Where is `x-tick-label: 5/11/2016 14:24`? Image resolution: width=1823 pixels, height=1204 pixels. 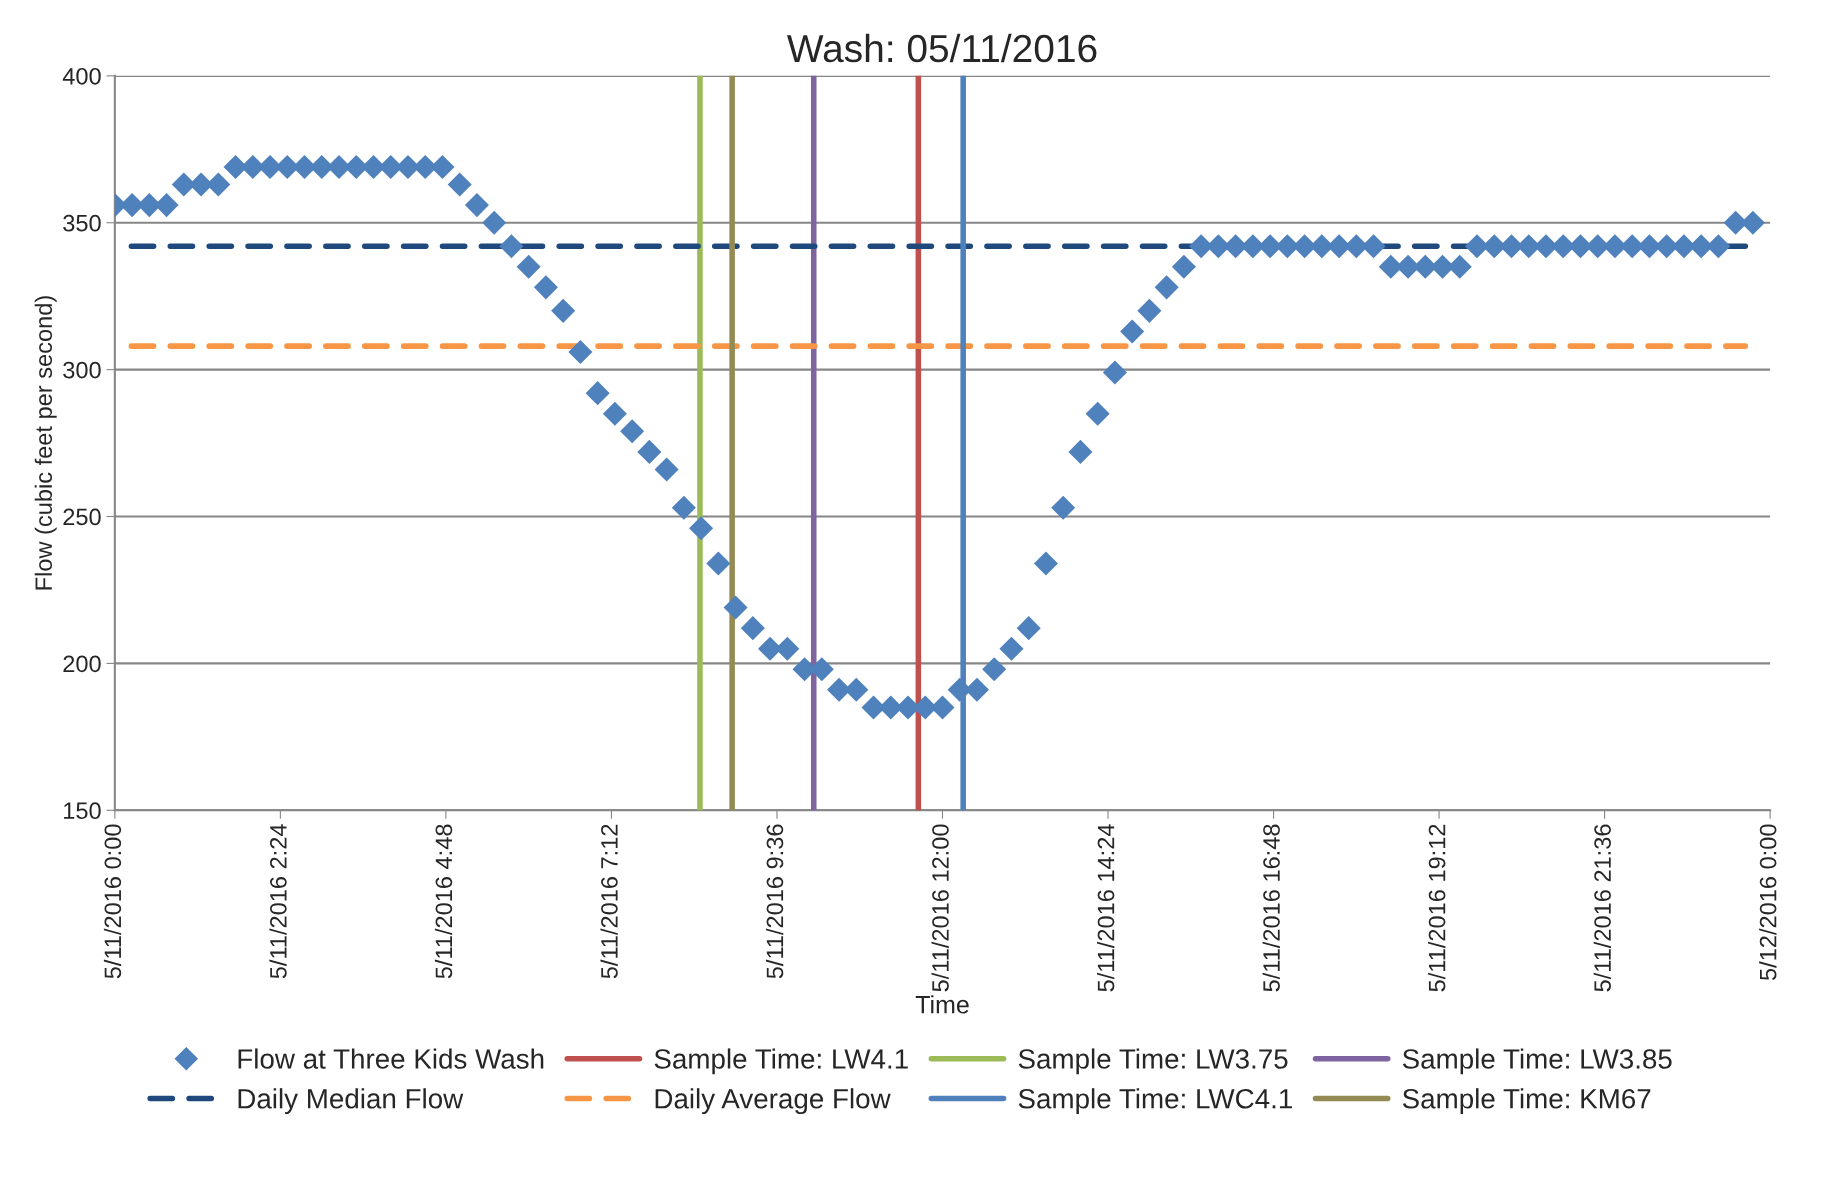
x-tick-label: 5/11/2016 14:24 is located at coordinates (1106, 908).